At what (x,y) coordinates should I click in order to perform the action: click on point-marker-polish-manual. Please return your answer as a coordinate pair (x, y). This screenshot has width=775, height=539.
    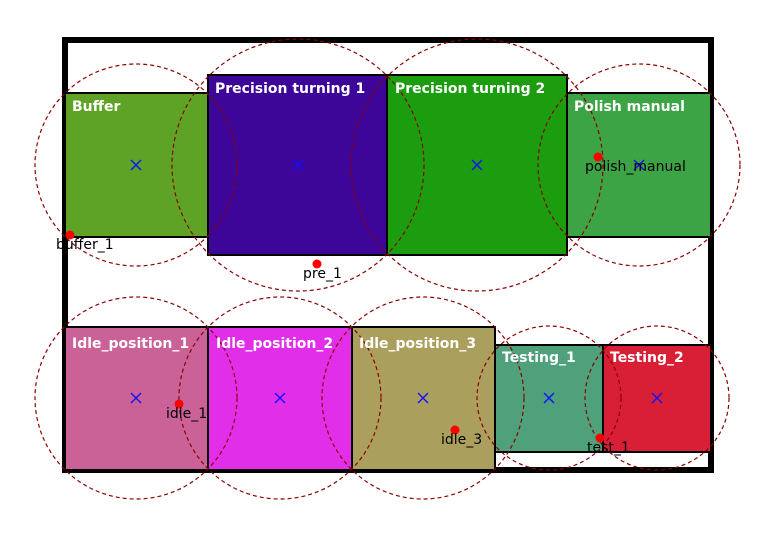
    Looking at the image, I should click on (598, 157).